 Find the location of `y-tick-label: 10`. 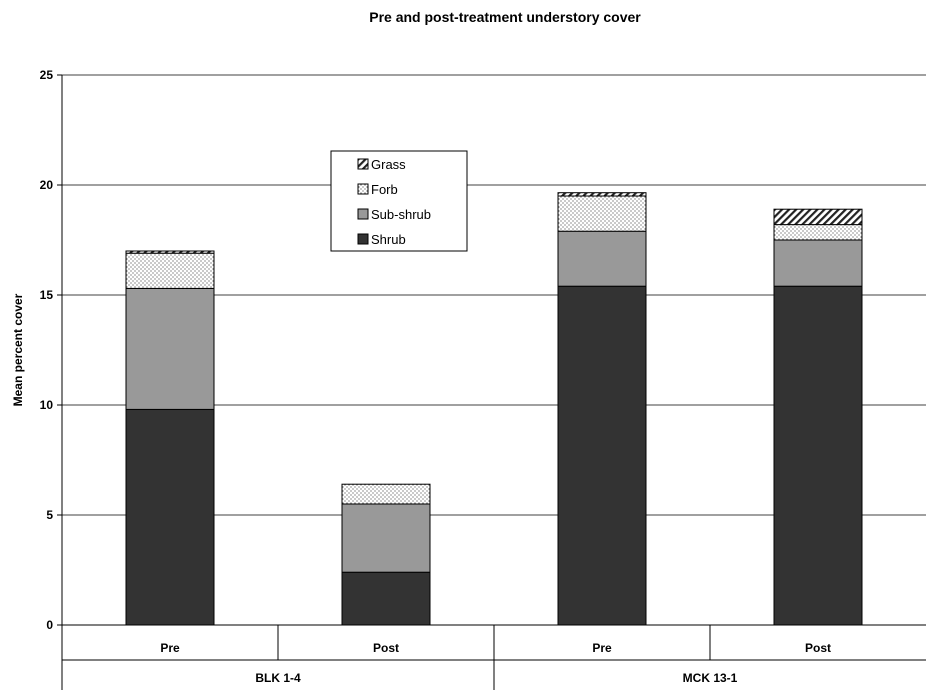

y-tick-label: 10 is located at coordinates (47, 405).